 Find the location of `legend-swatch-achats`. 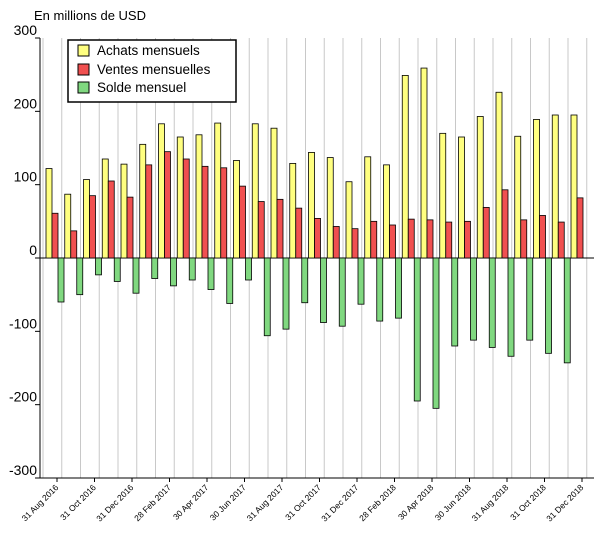

legend-swatch-achats is located at coordinates (83, 50).